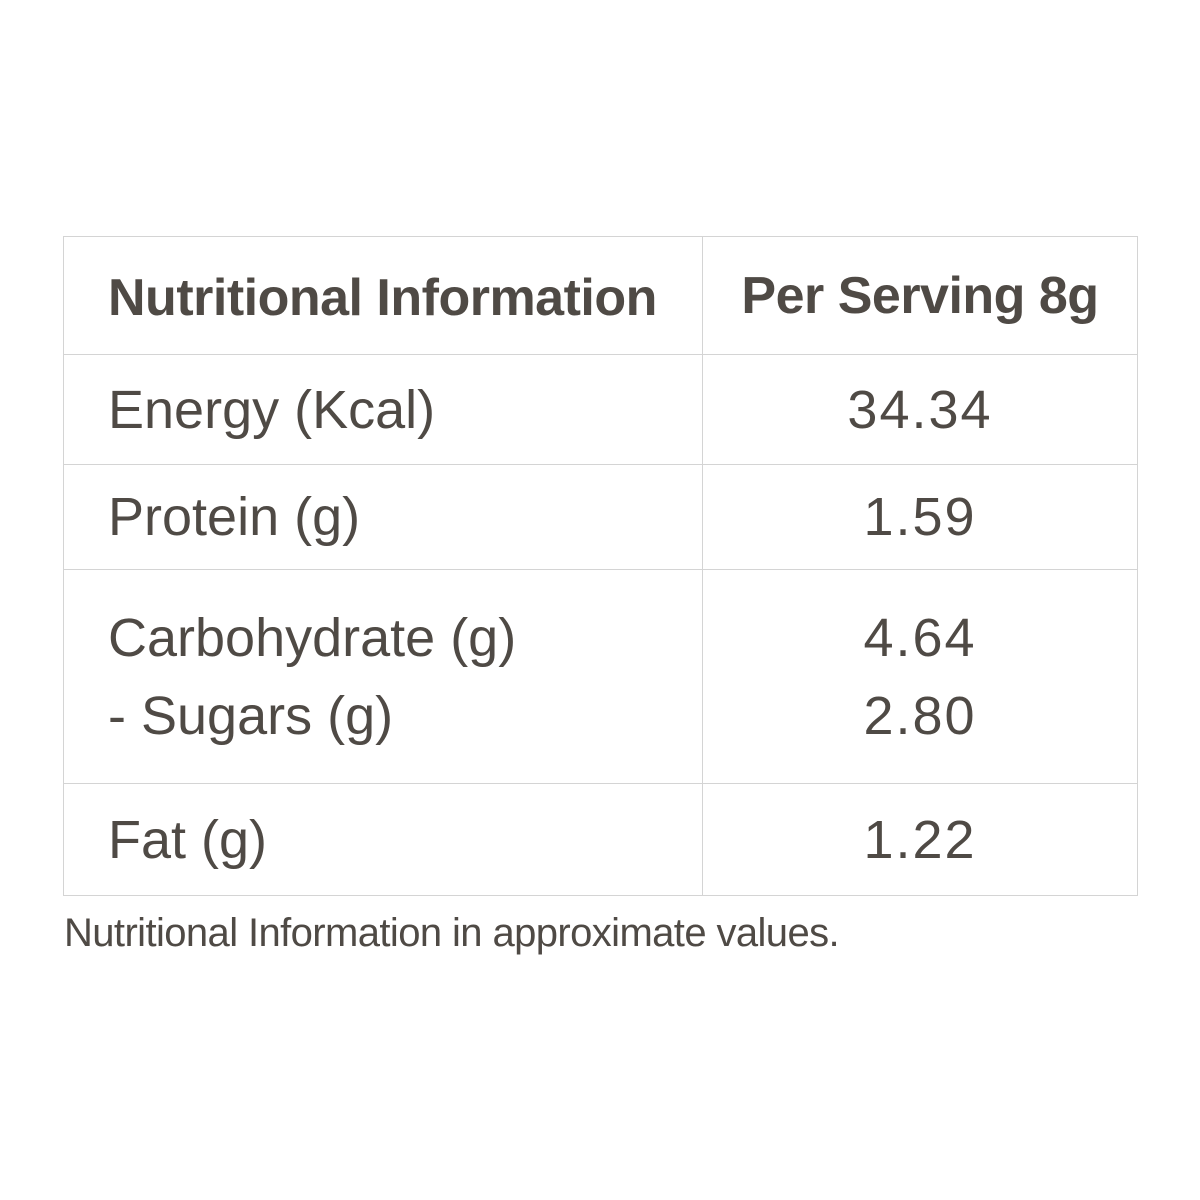 The width and height of the screenshot is (1200, 1200). Describe the element at coordinates (383, 839) in the screenshot. I see `row-label-cell: Fat (g)` at that location.